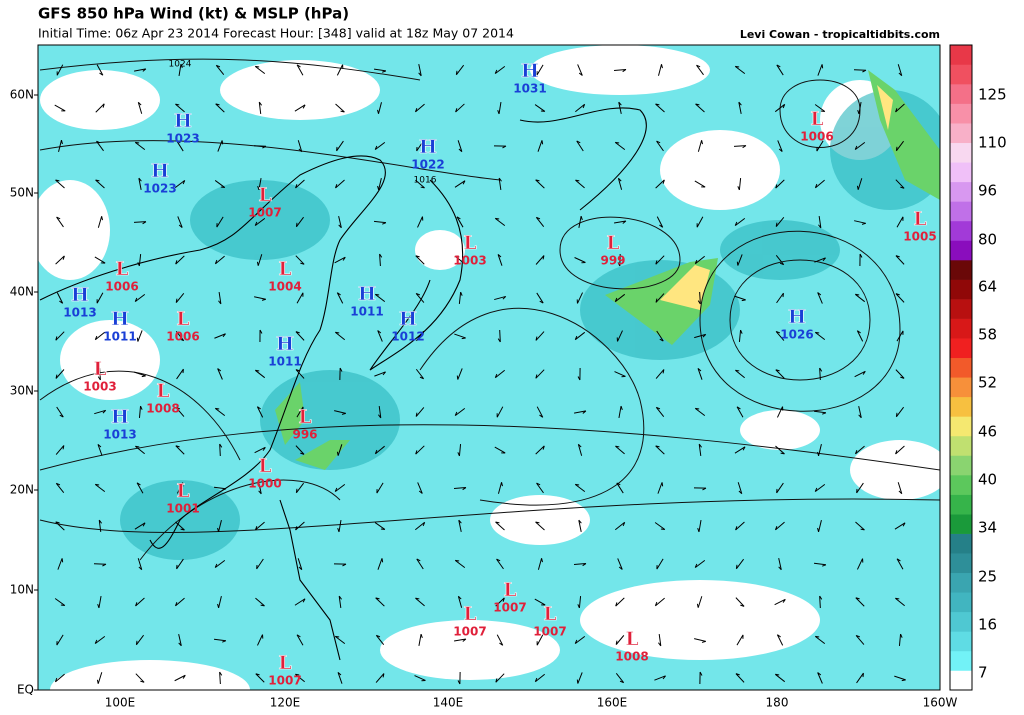 The image size is (1024, 715). What do you see at coordinates (987, 528) in the screenshot?
I see `colorbar-label: 34` at bounding box center [987, 528].